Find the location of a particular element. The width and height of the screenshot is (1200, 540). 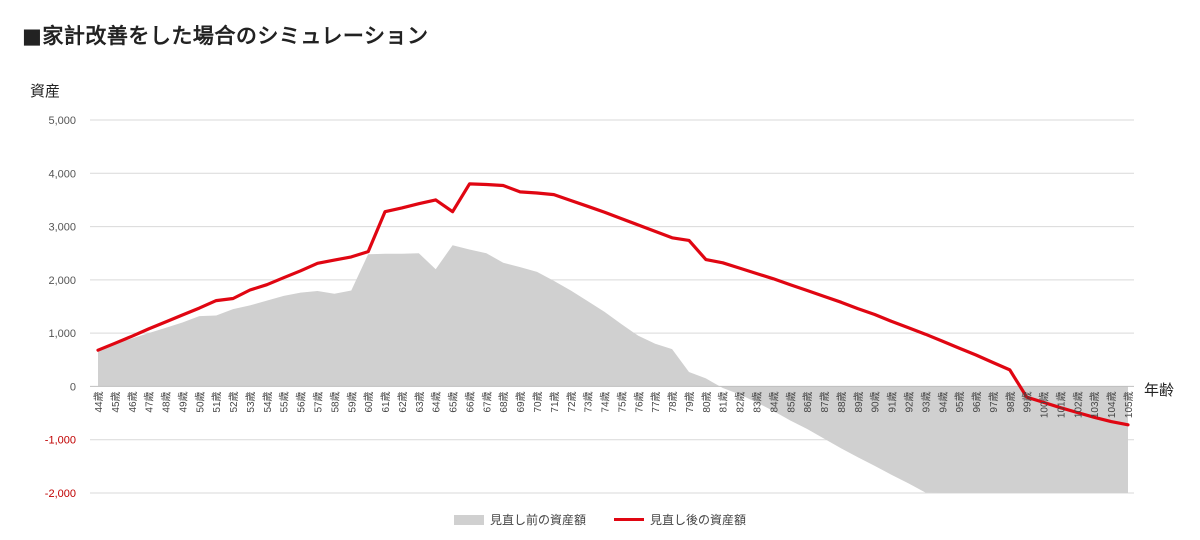

x-tick-label: 67歳 is located at coordinates (487, 401).